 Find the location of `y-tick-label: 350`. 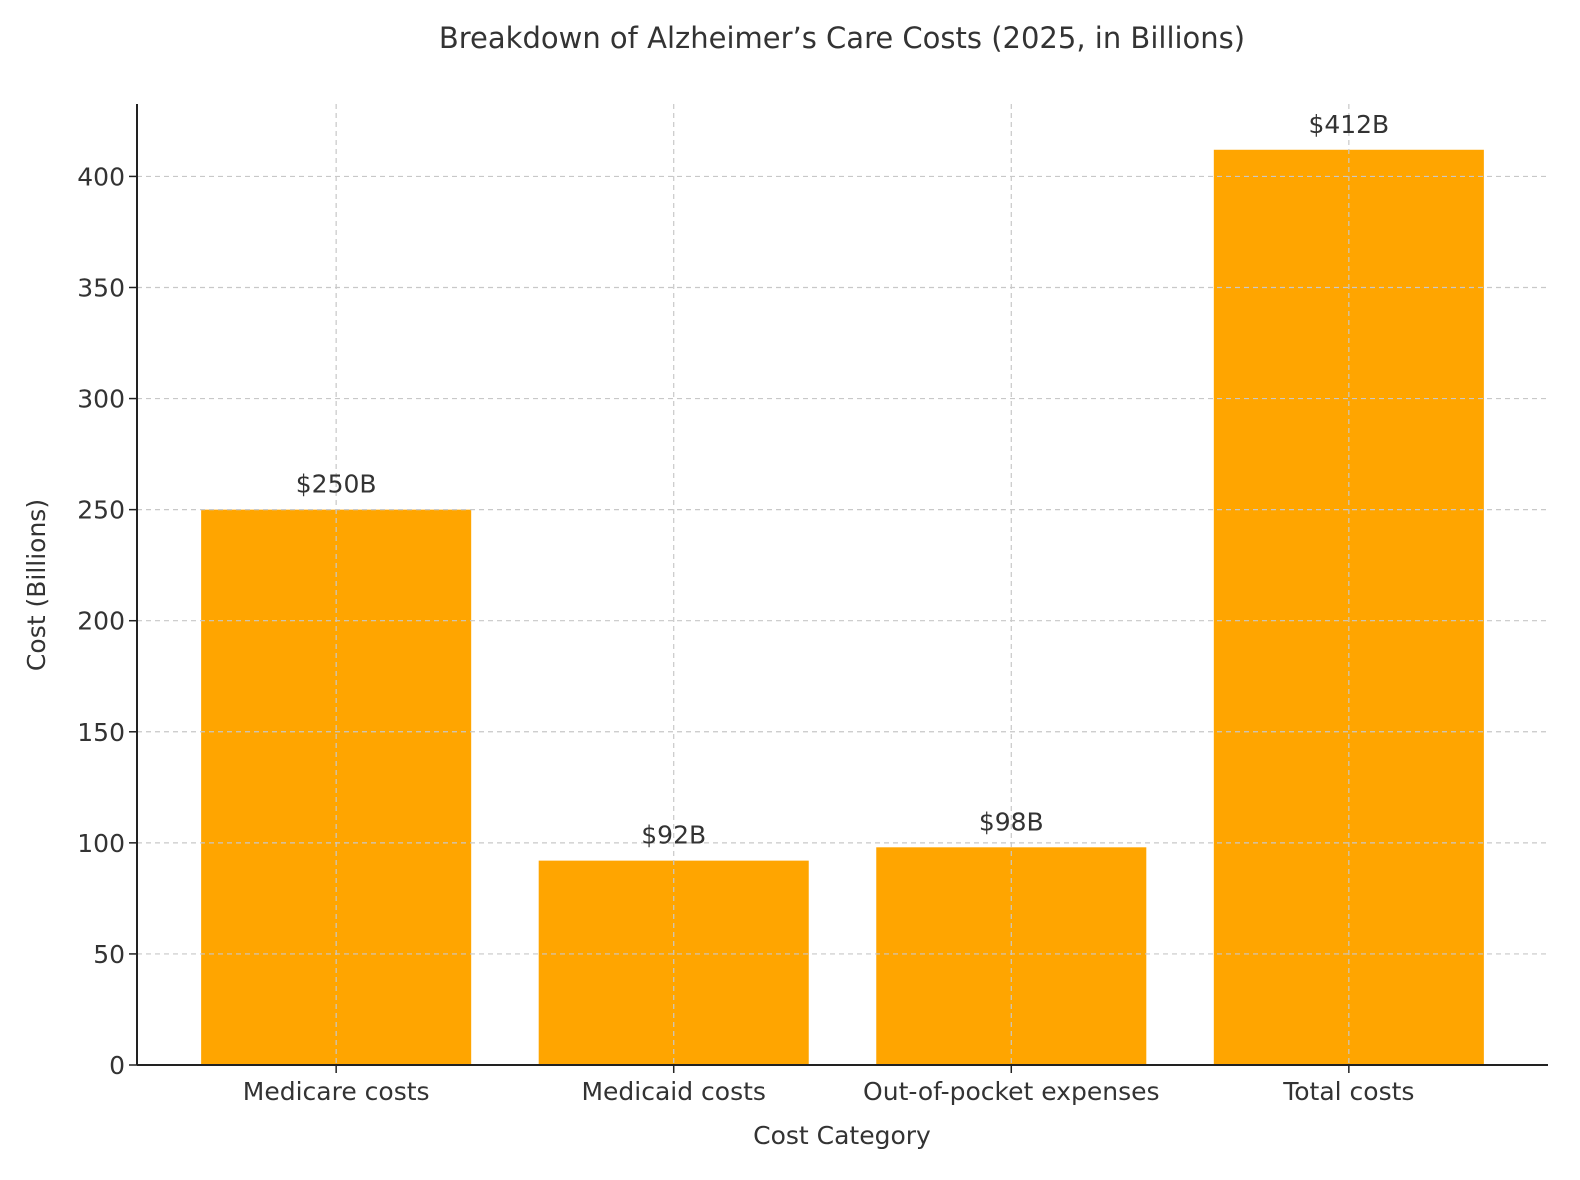

y-tick-label: 350 is located at coordinates (101, 287).